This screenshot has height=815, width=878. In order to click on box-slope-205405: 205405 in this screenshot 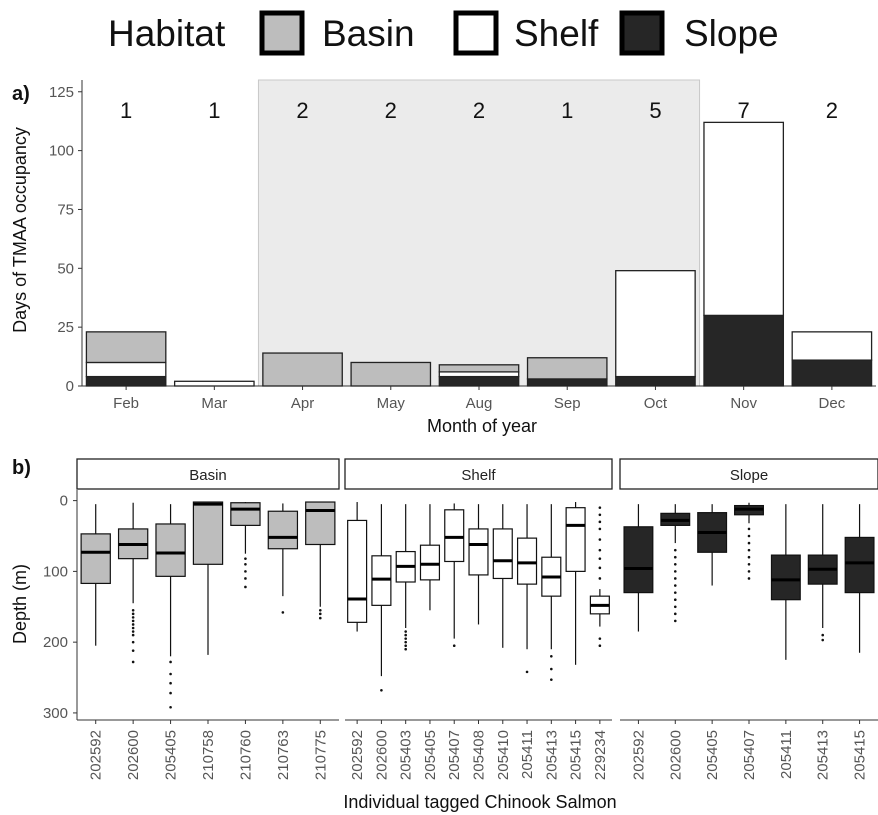, I will do `click(712, 642)`.